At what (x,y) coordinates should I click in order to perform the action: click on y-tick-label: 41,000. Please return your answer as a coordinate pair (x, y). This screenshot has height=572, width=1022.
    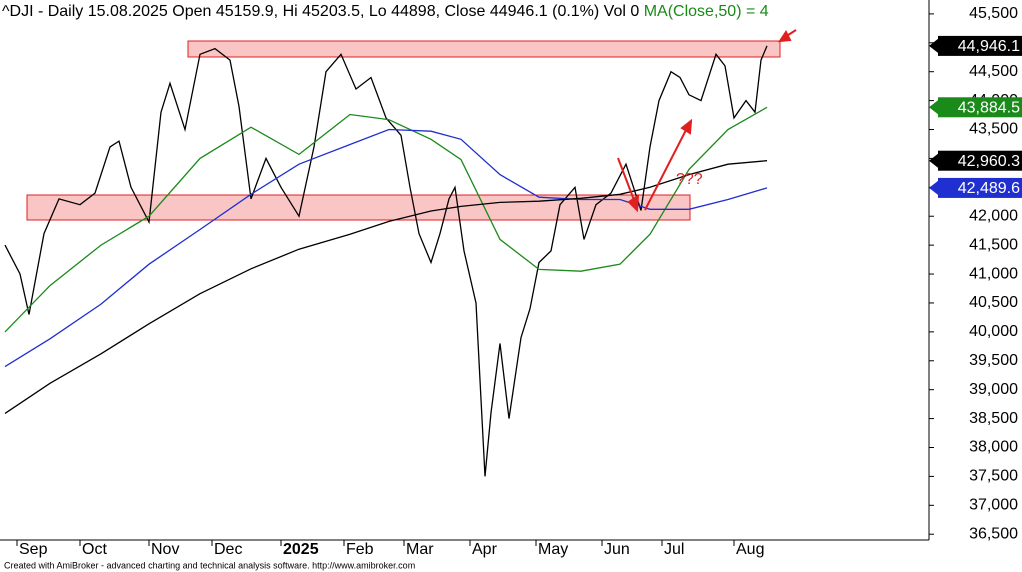
    Looking at the image, I should click on (993, 273).